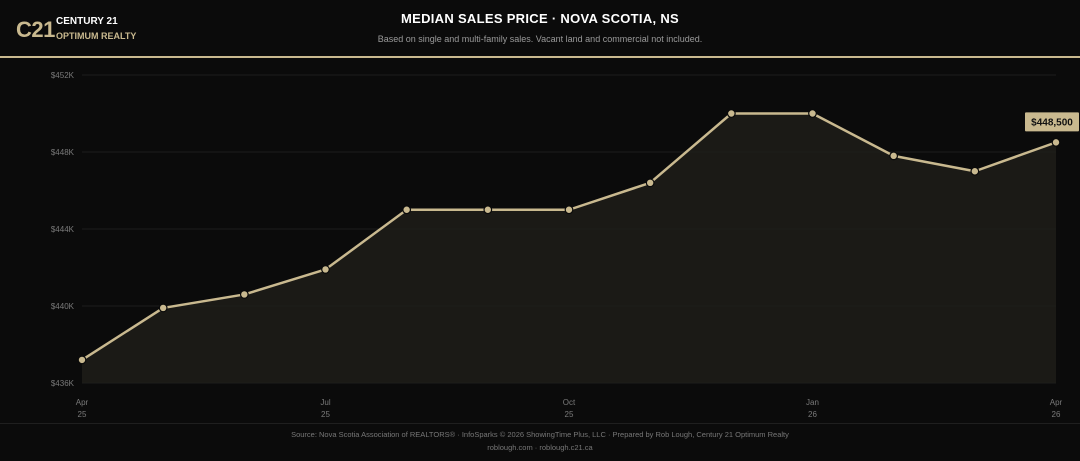  I want to click on last-value-callout, so click(1052, 122).